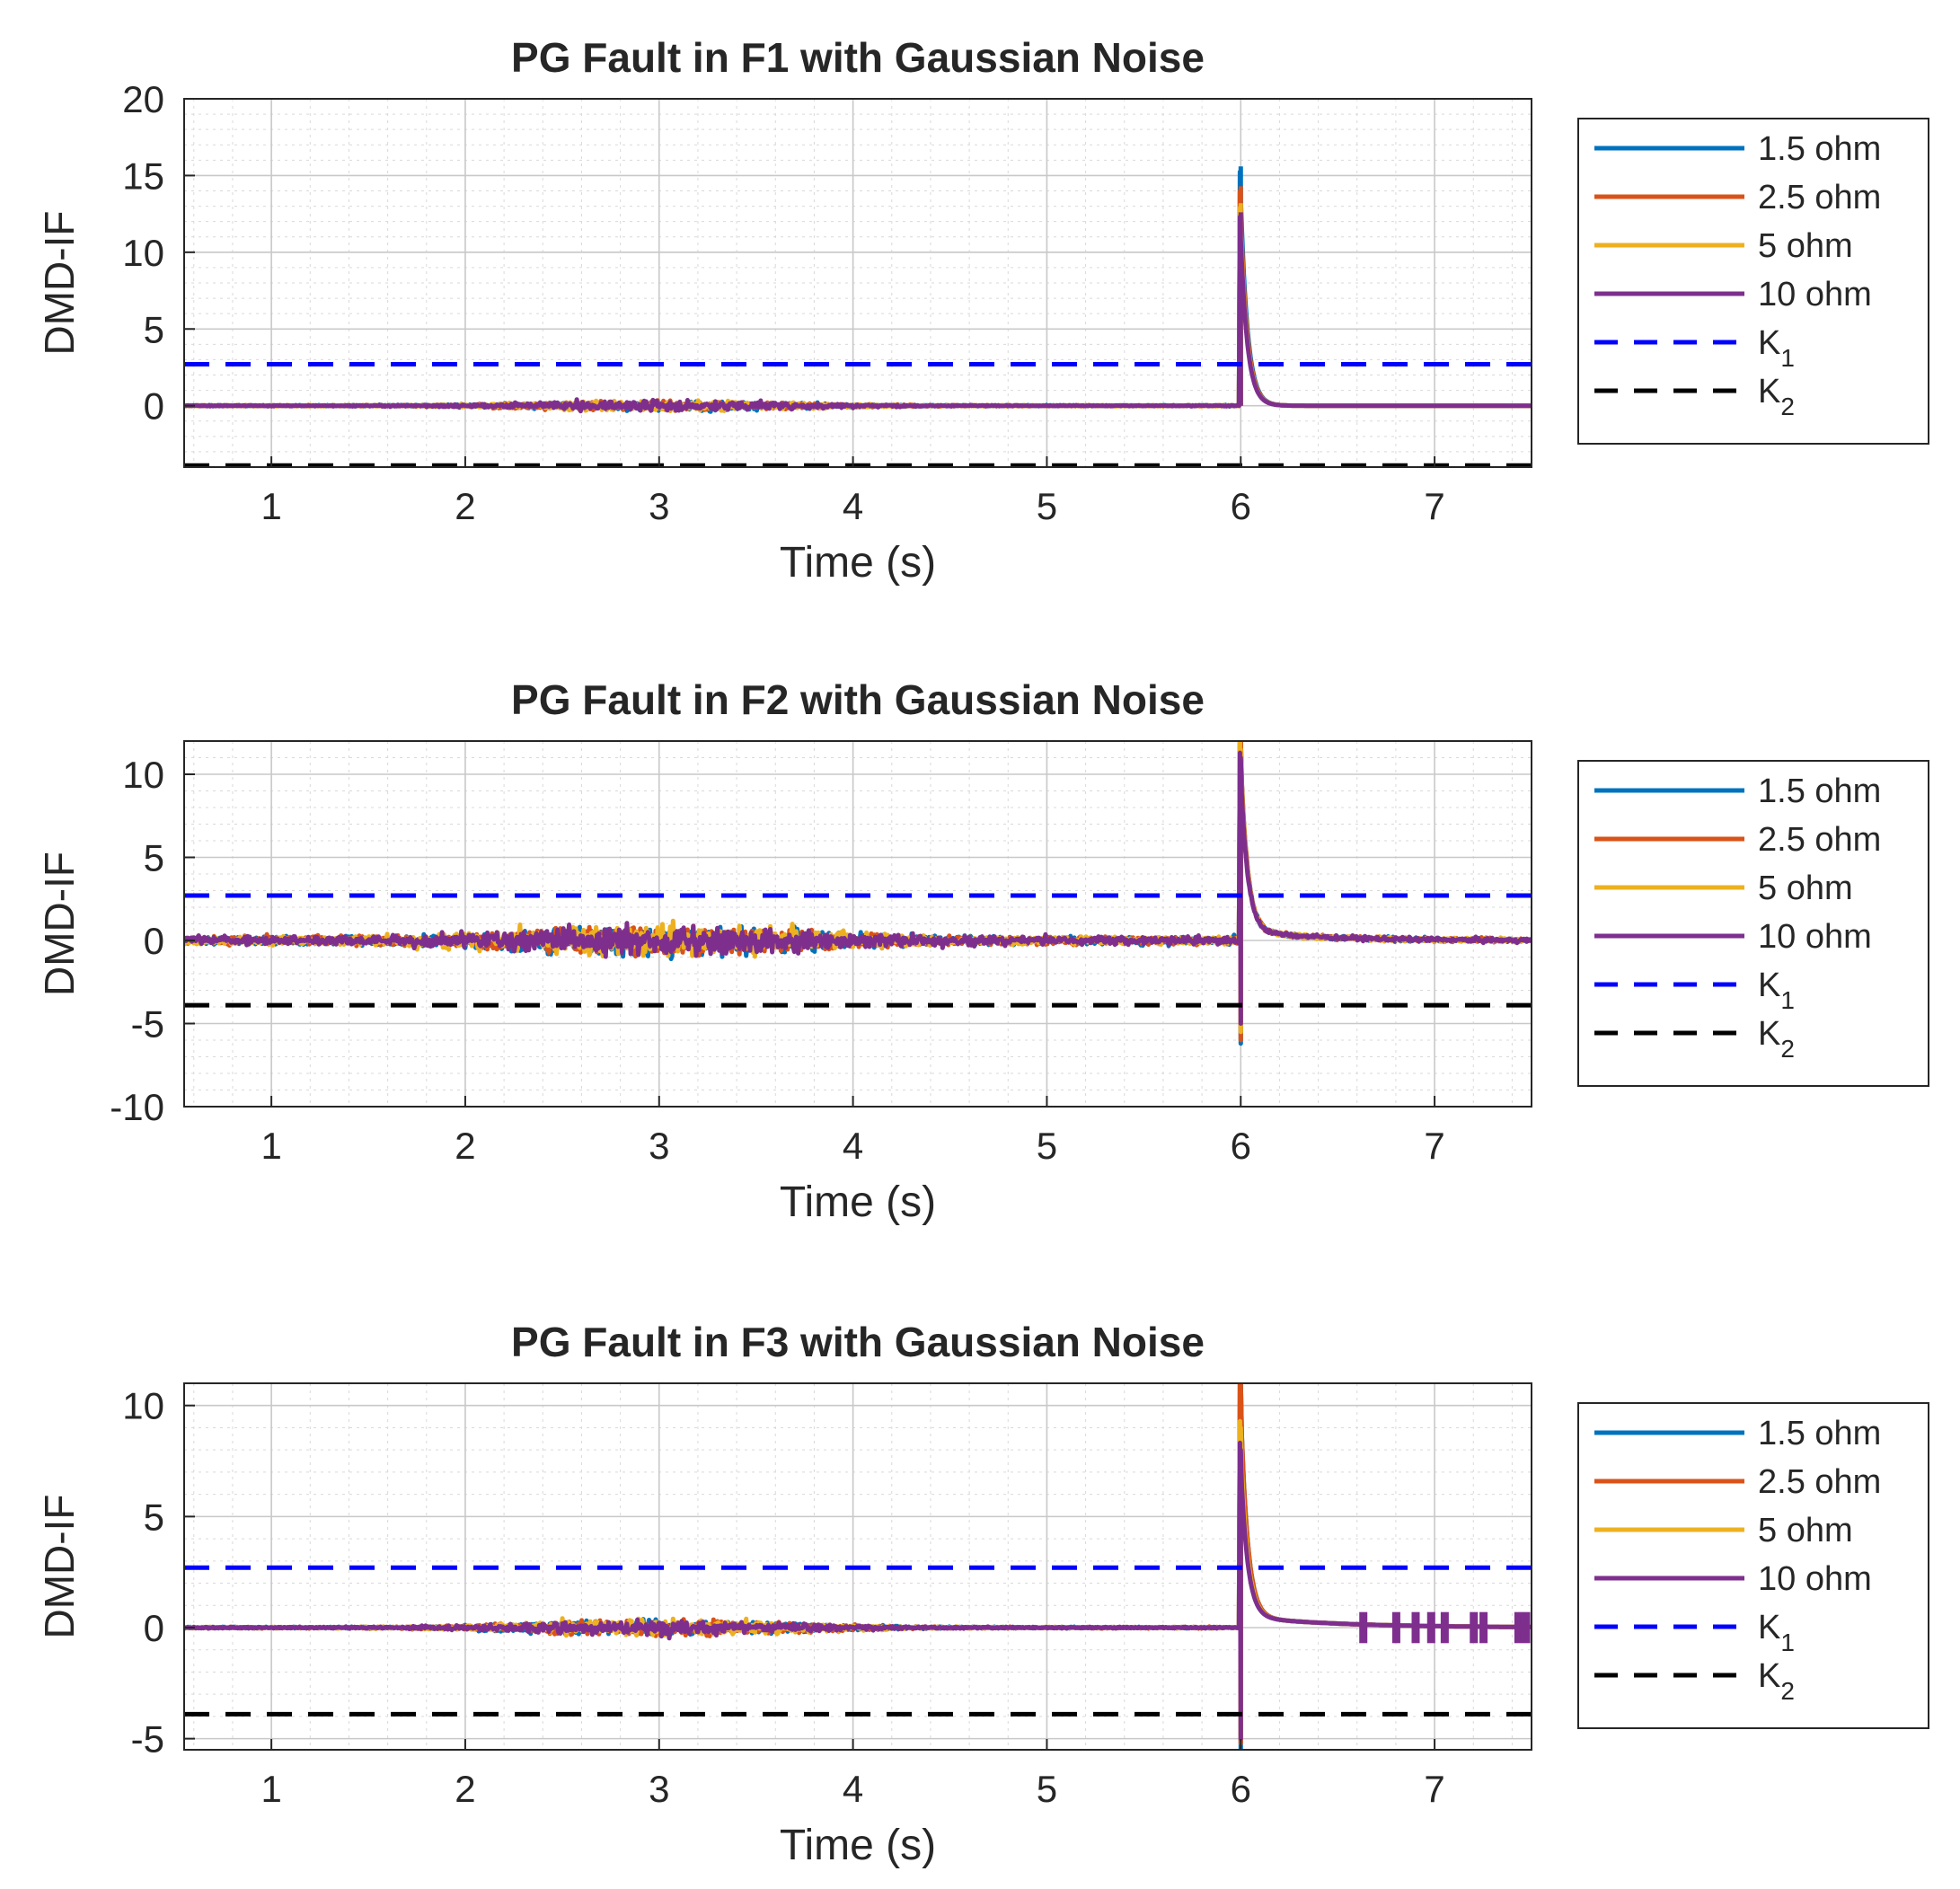  Describe the element at coordinates (137, 1107) in the screenshot. I see `y-tick-label: -10` at that location.